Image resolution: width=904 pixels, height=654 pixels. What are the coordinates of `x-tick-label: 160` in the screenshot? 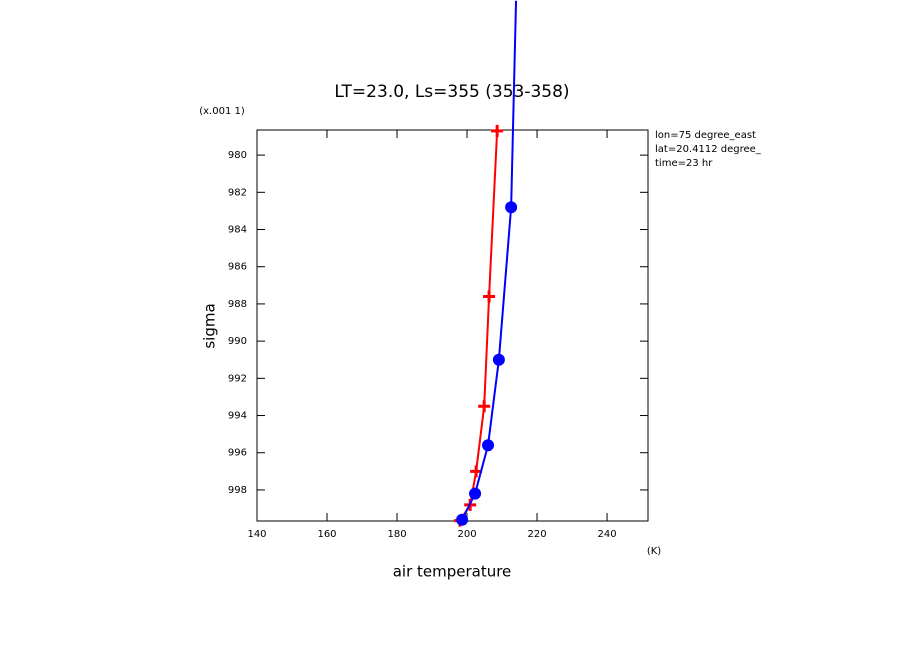 It's located at (326, 534).